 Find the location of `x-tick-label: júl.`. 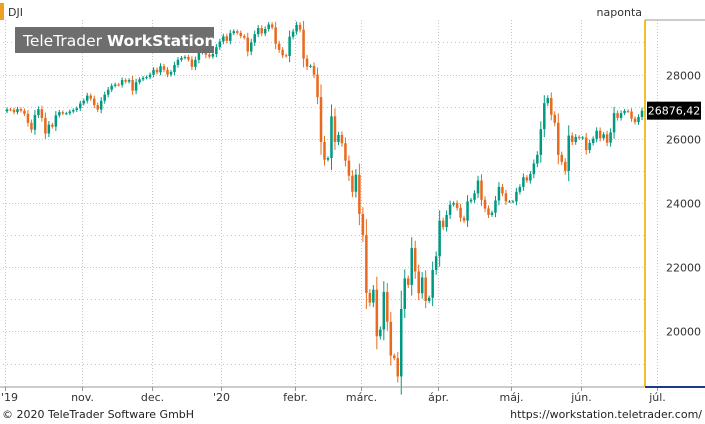

x-tick-label: júl. is located at coordinates (657, 397).